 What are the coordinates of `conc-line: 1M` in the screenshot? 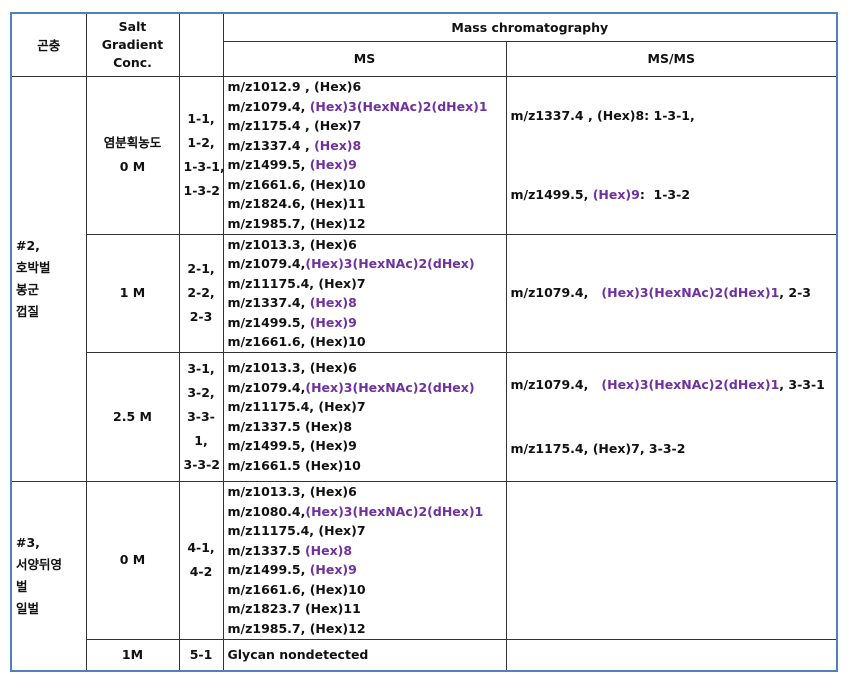 It's located at (132, 654).